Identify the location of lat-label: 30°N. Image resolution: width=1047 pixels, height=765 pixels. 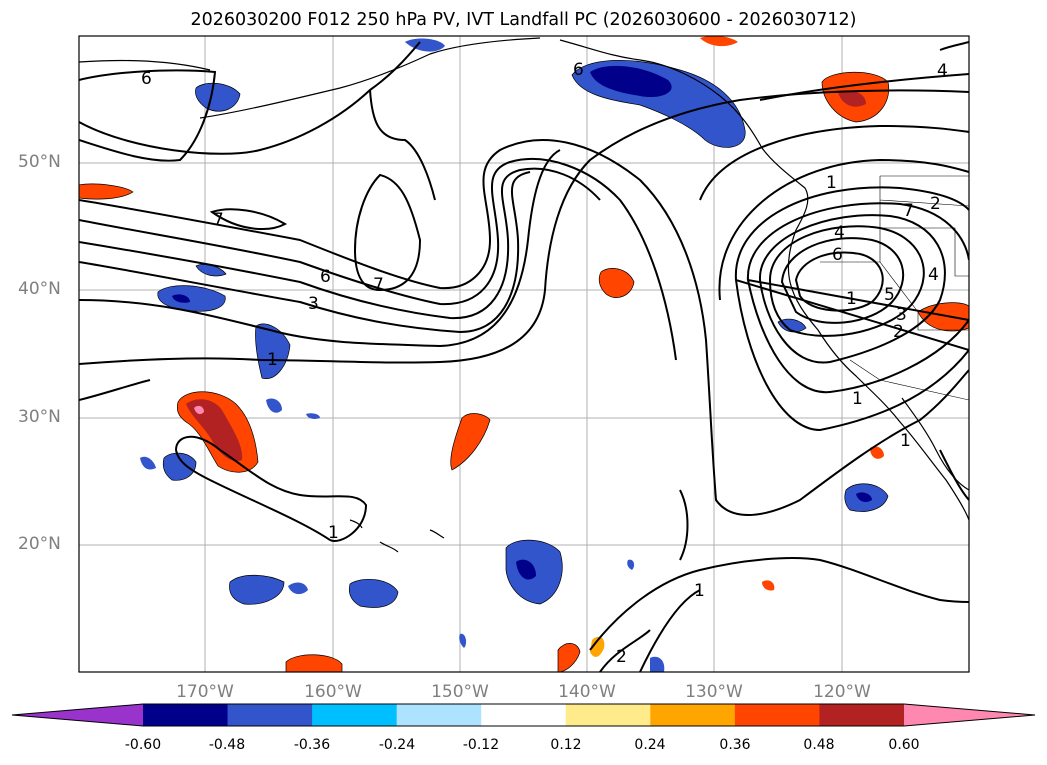
(39, 417).